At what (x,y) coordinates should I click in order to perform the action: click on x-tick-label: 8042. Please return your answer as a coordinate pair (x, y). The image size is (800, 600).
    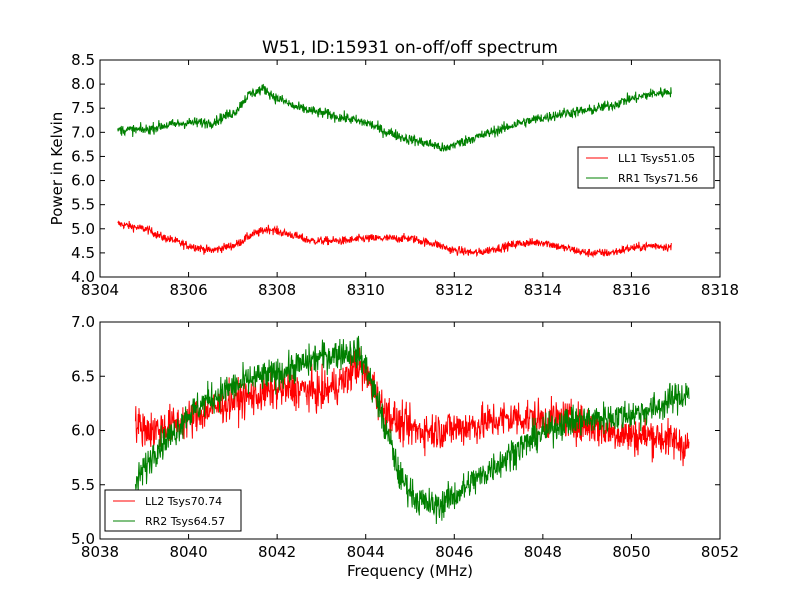
    Looking at the image, I should click on (277, 552).